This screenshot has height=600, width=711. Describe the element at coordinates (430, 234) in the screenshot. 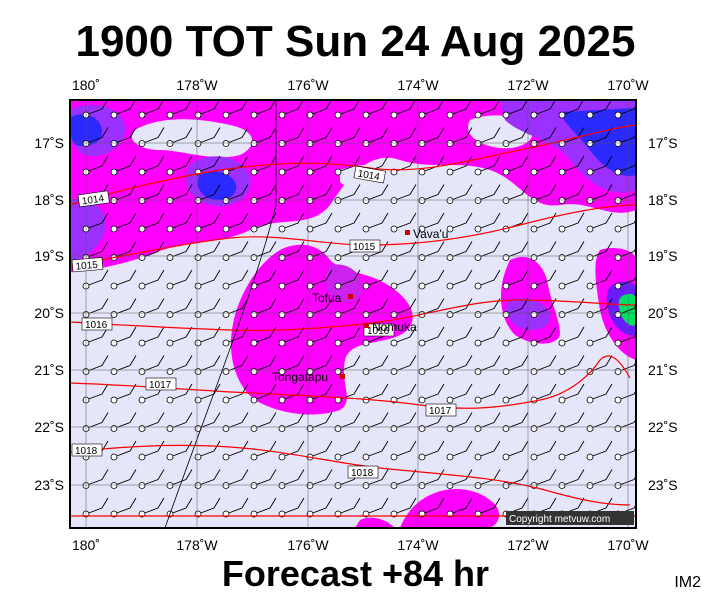

I see `place-label-vavau: Vava'u` at that location.